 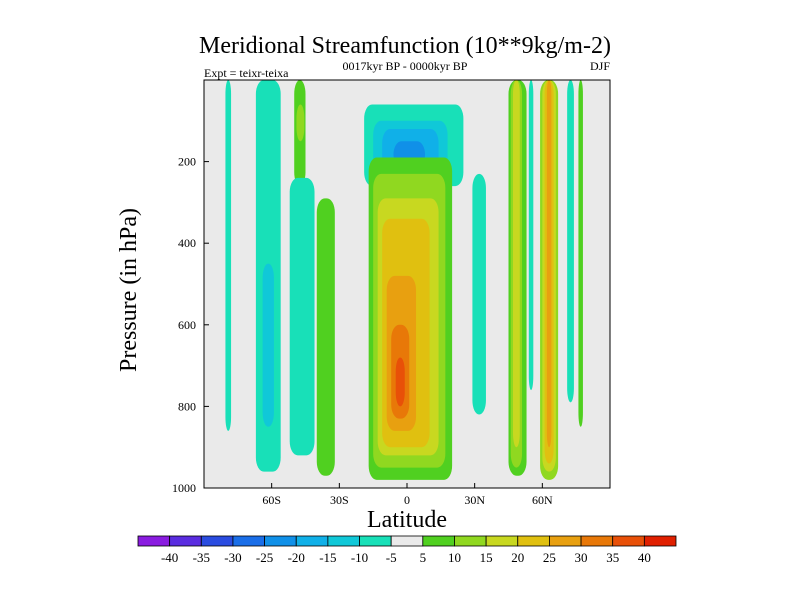 What do you see at coordinates (423, 557) in the screenshot?
I see `colorbar-label: 5` at bounding box center [423, 557].